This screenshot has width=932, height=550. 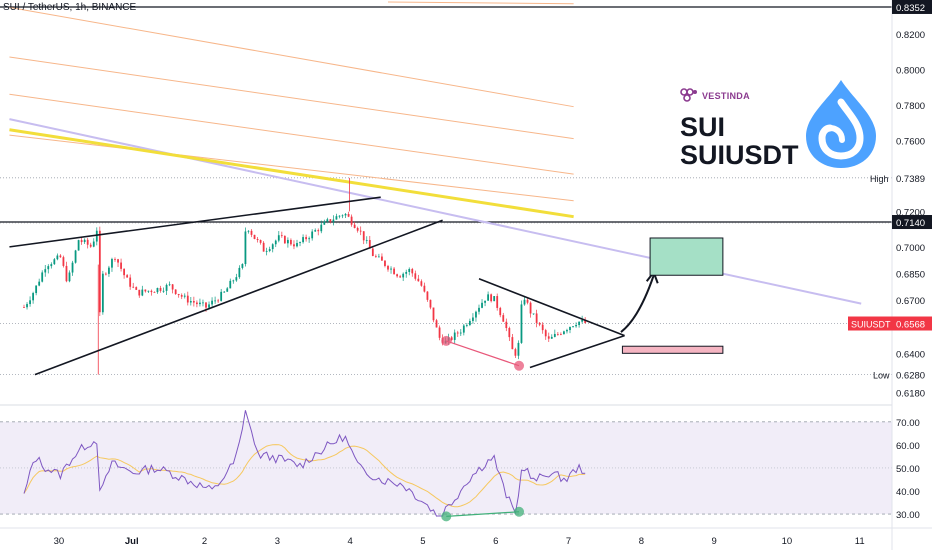 What do you see at coordinates (910, 223) in the screenshot?
I see `price-tag-label: 0.7140` at bounding box center [910, 223].